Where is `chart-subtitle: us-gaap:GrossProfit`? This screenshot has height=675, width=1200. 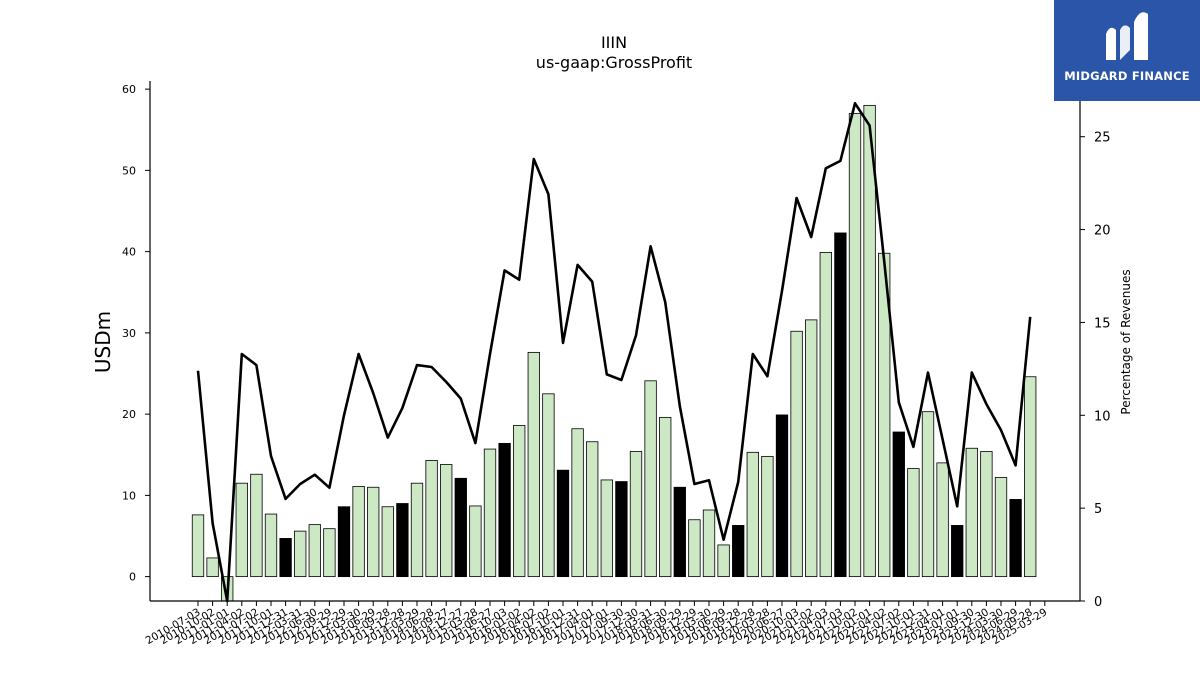
chart-subtitle: us-gaap:GrossProfit is located at coordinates (614, 62).